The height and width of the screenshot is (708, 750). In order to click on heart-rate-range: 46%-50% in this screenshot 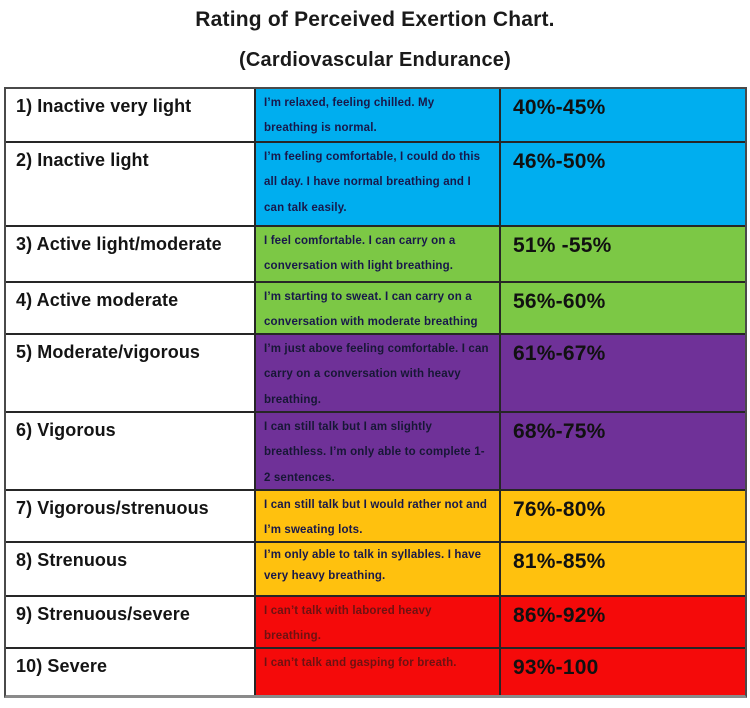, I will do `click(623, 184)`.